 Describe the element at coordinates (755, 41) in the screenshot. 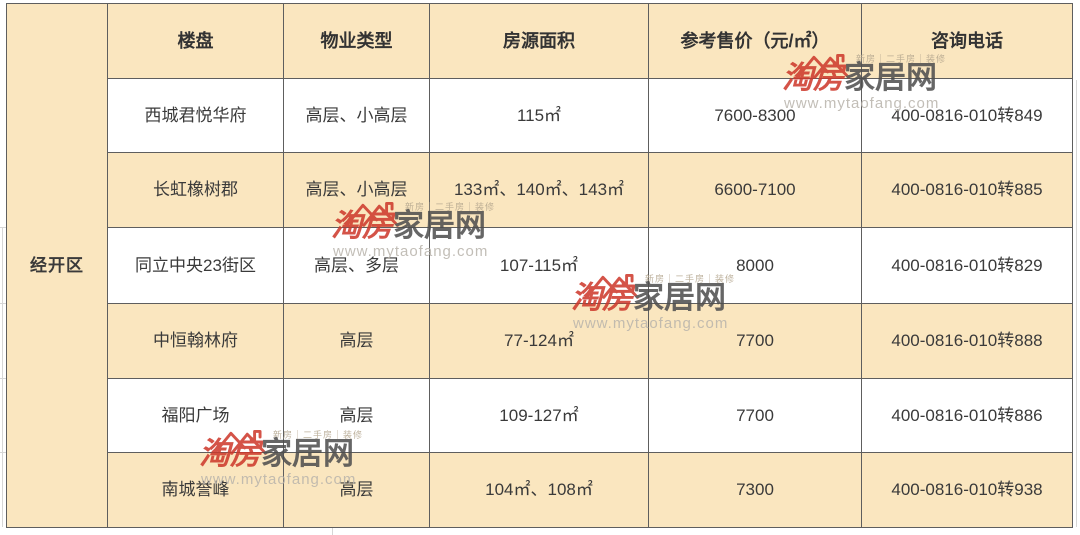

I see `header-price: 参考售价（元/㎡）` at that location.